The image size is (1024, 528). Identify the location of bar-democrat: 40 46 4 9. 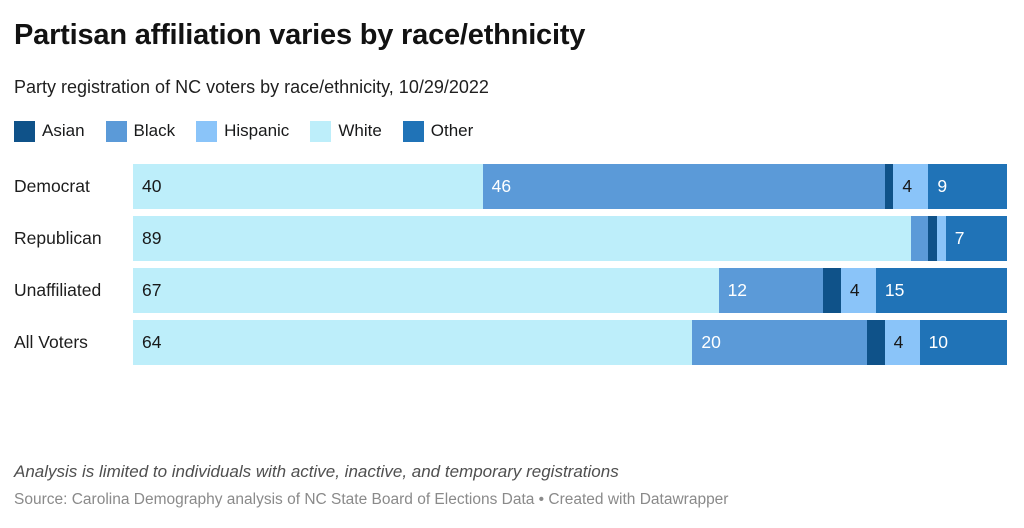
(570, 186).